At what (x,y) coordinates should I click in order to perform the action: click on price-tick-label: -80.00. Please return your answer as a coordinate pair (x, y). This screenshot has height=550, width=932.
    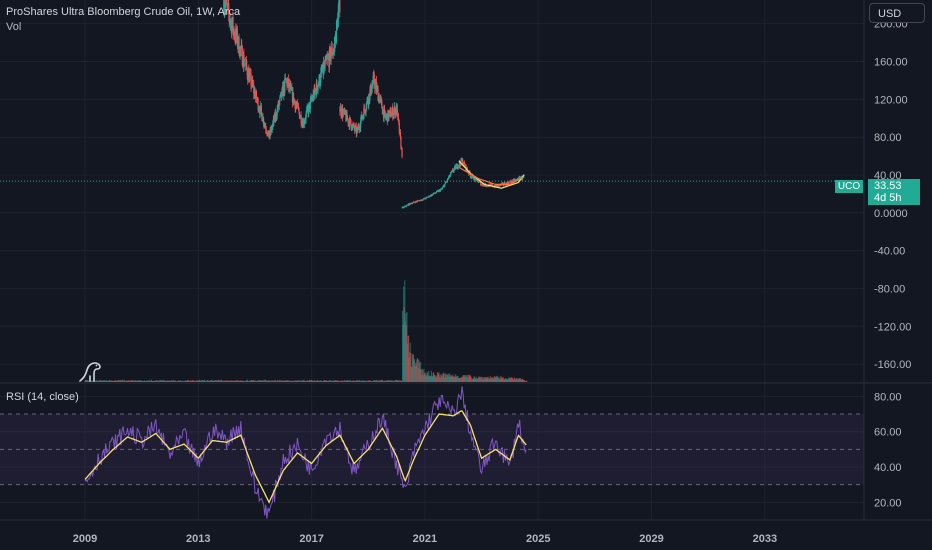
    Looking at the image, I should click on (889, 289).